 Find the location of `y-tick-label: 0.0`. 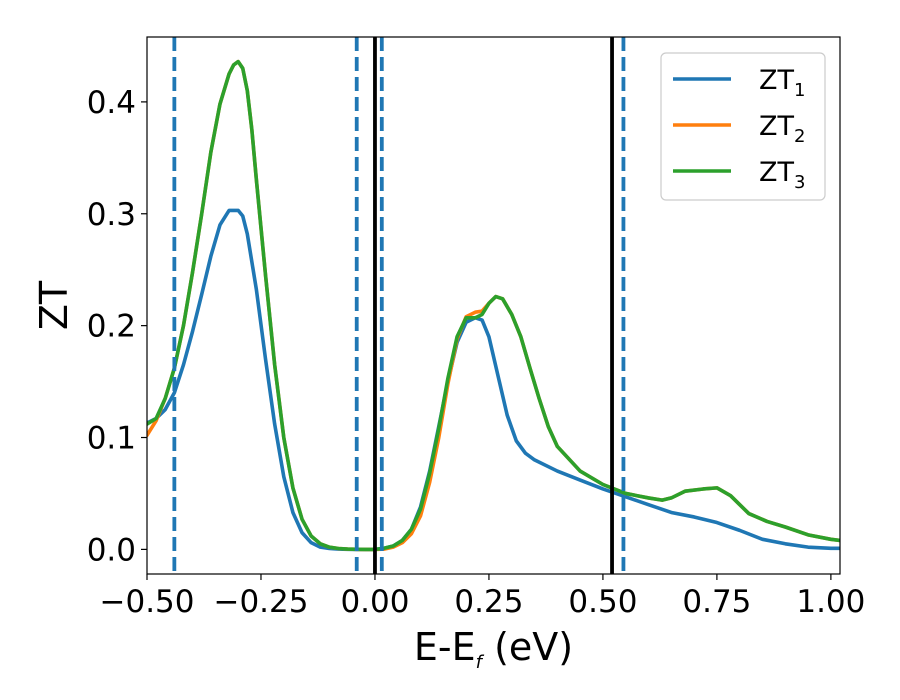

y-tick-label: 0.0 is located at coordinates (111, 550).